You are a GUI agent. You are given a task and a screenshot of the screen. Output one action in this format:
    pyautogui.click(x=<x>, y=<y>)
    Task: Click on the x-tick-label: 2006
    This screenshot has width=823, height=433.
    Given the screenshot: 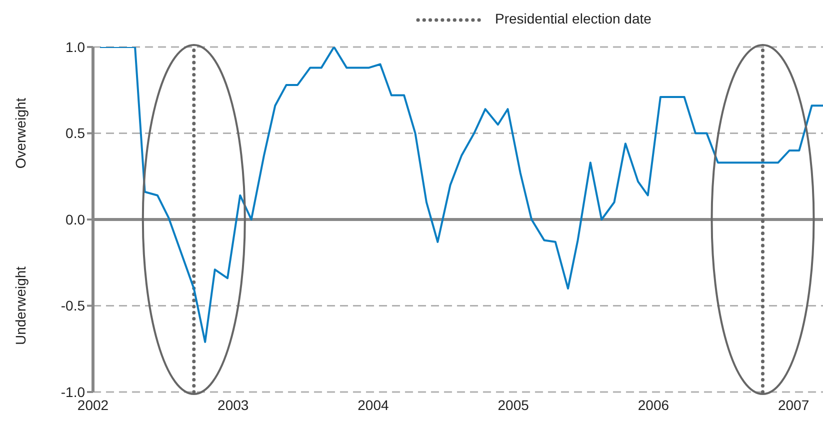 What is the action you would take?
    pyautogui.click(x=654, y=404)
    